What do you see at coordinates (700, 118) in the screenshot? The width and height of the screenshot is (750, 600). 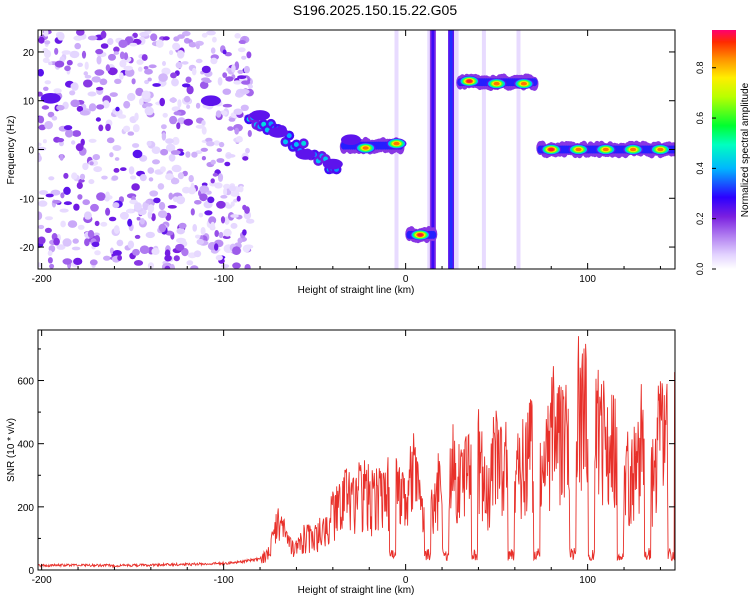 I see `colorbar-tick-label: 0.6` at bounding box center [700, 118].